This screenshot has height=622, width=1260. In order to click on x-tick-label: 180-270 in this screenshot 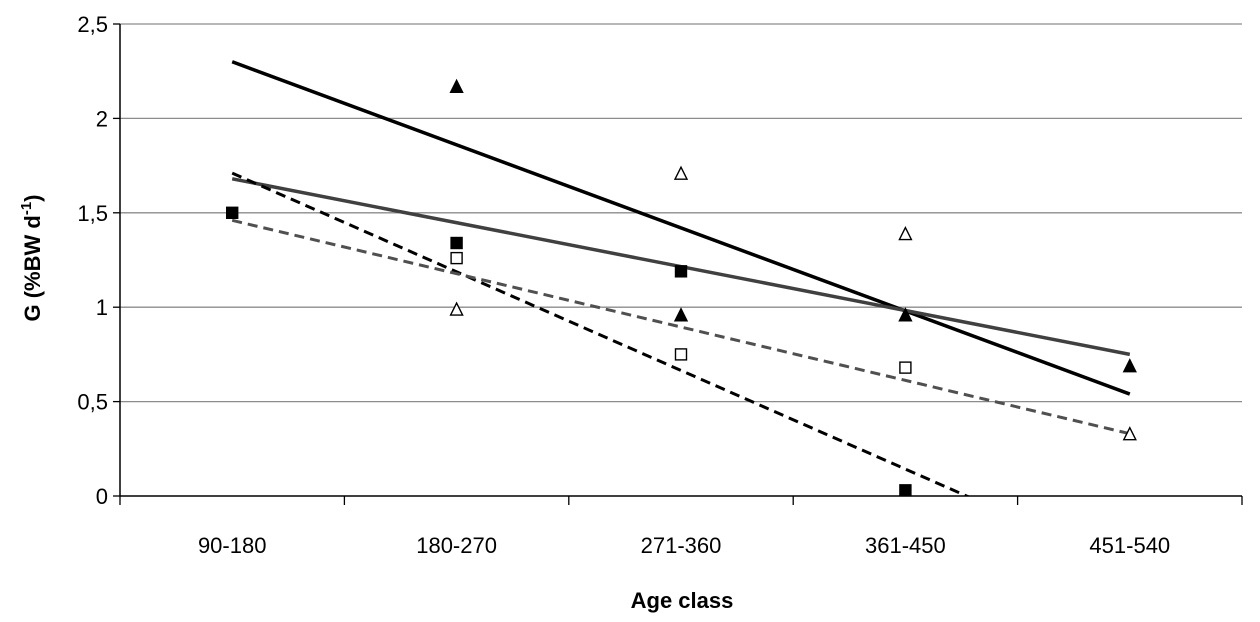, I will do `click(456, 545)`.